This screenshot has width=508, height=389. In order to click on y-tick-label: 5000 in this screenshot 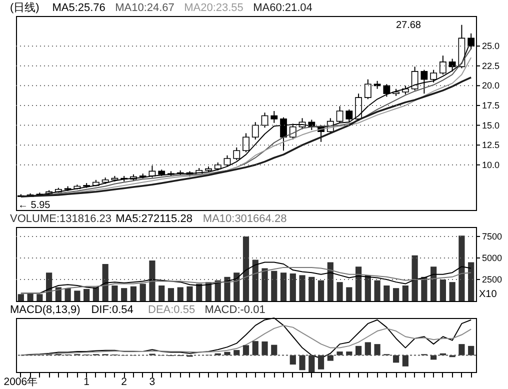, I will do `click(492, 257)`.